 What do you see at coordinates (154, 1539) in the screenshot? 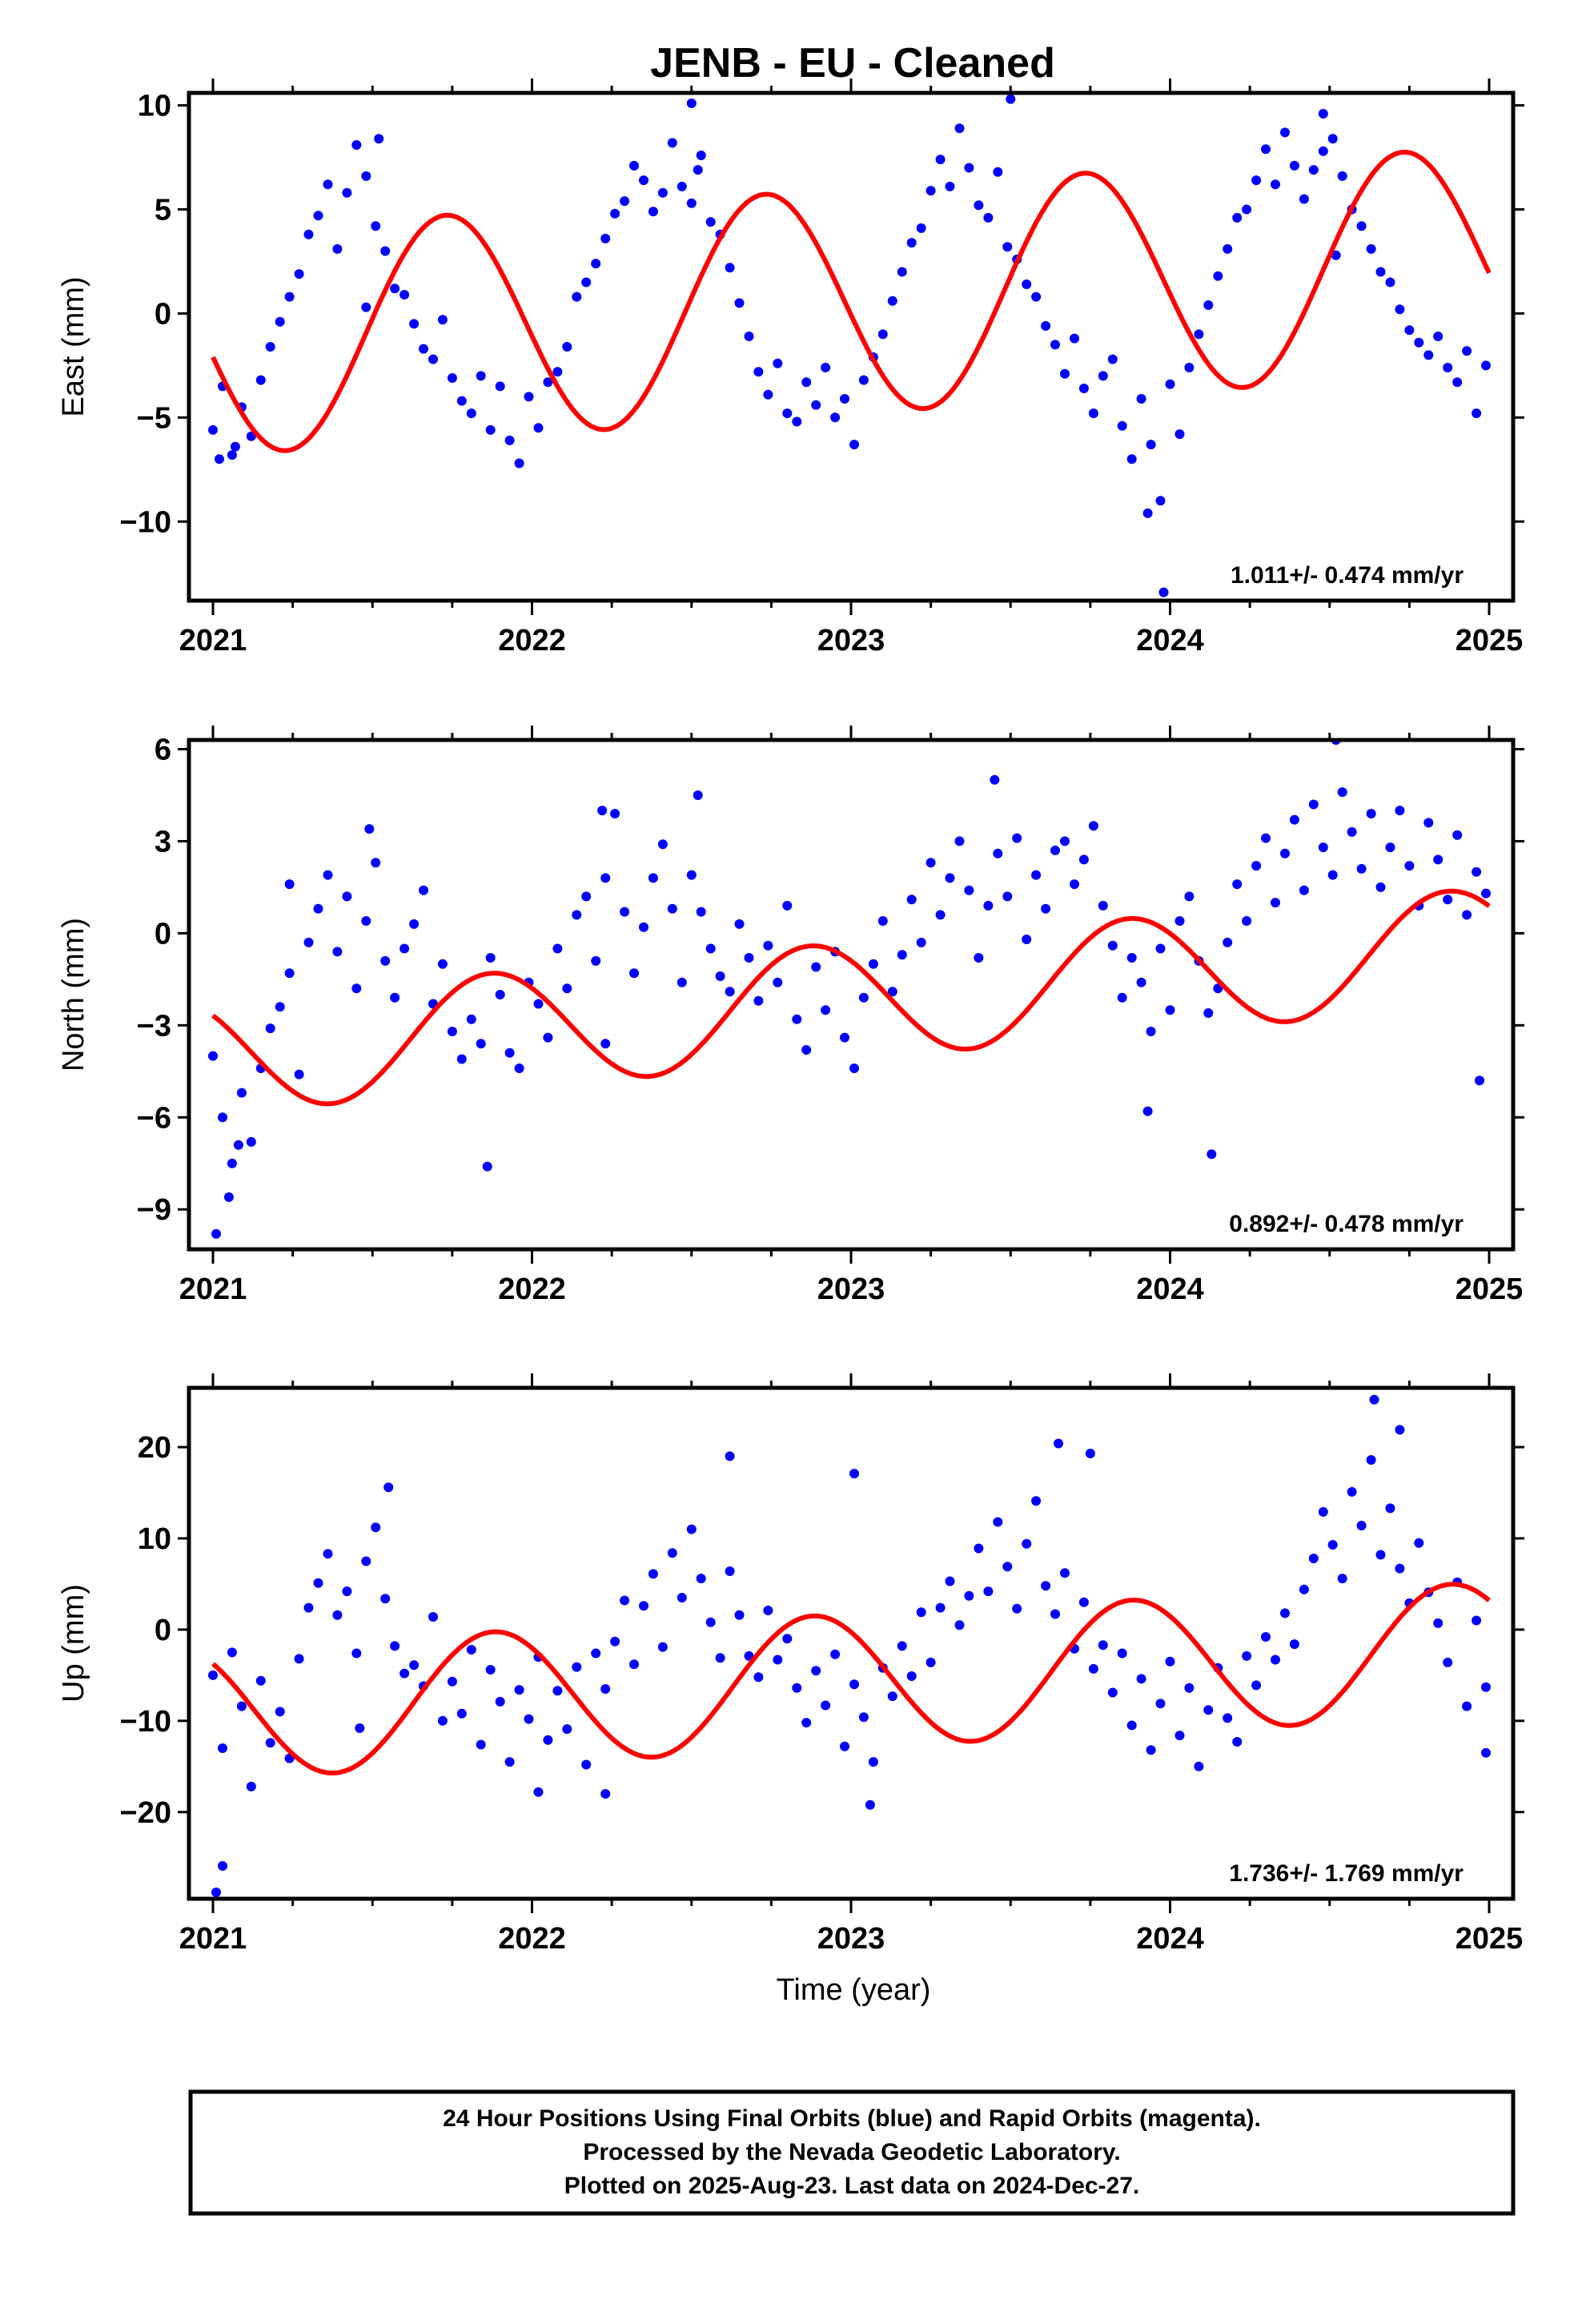
I see `up-y-tick-label: 10` at bounding box center [154, 1539].